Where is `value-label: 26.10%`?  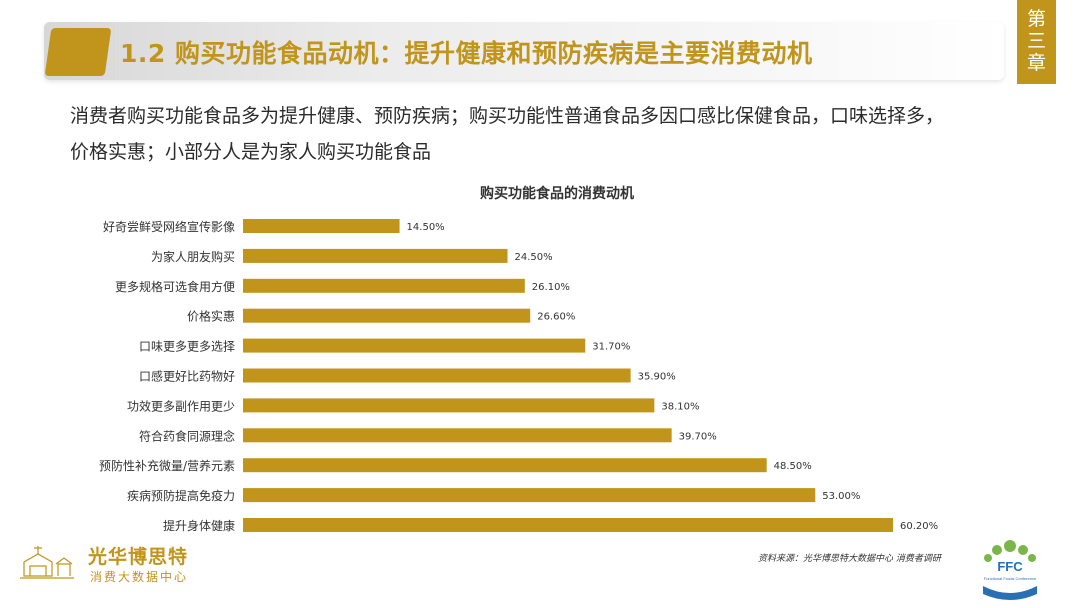
value-label: 26.10% is located at coordinates (551, 287).